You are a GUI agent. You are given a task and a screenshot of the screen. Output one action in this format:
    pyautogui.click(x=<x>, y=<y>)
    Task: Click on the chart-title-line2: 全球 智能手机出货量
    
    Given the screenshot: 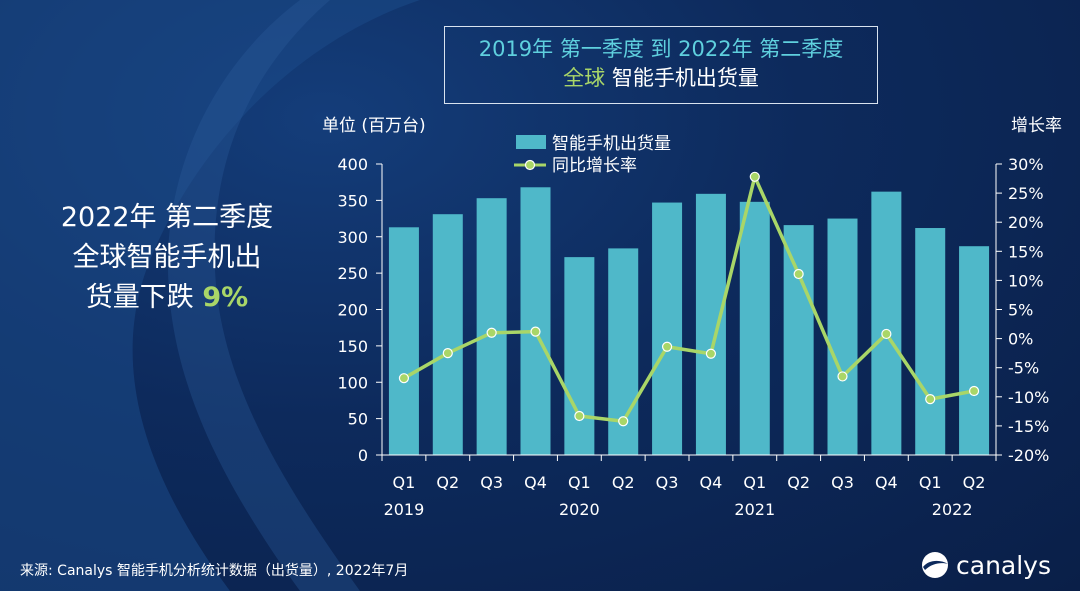 What is the action you would take?
    pyautogui.click(x=661, y=78)
    